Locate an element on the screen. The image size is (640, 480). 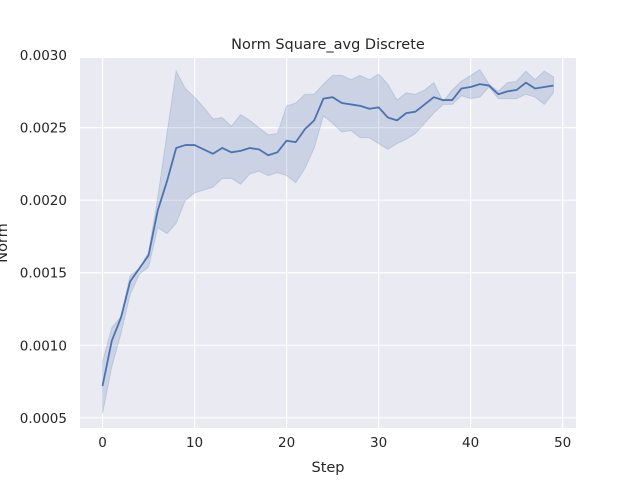
x-tick-label: 20 is located at coordinates (286, 443).